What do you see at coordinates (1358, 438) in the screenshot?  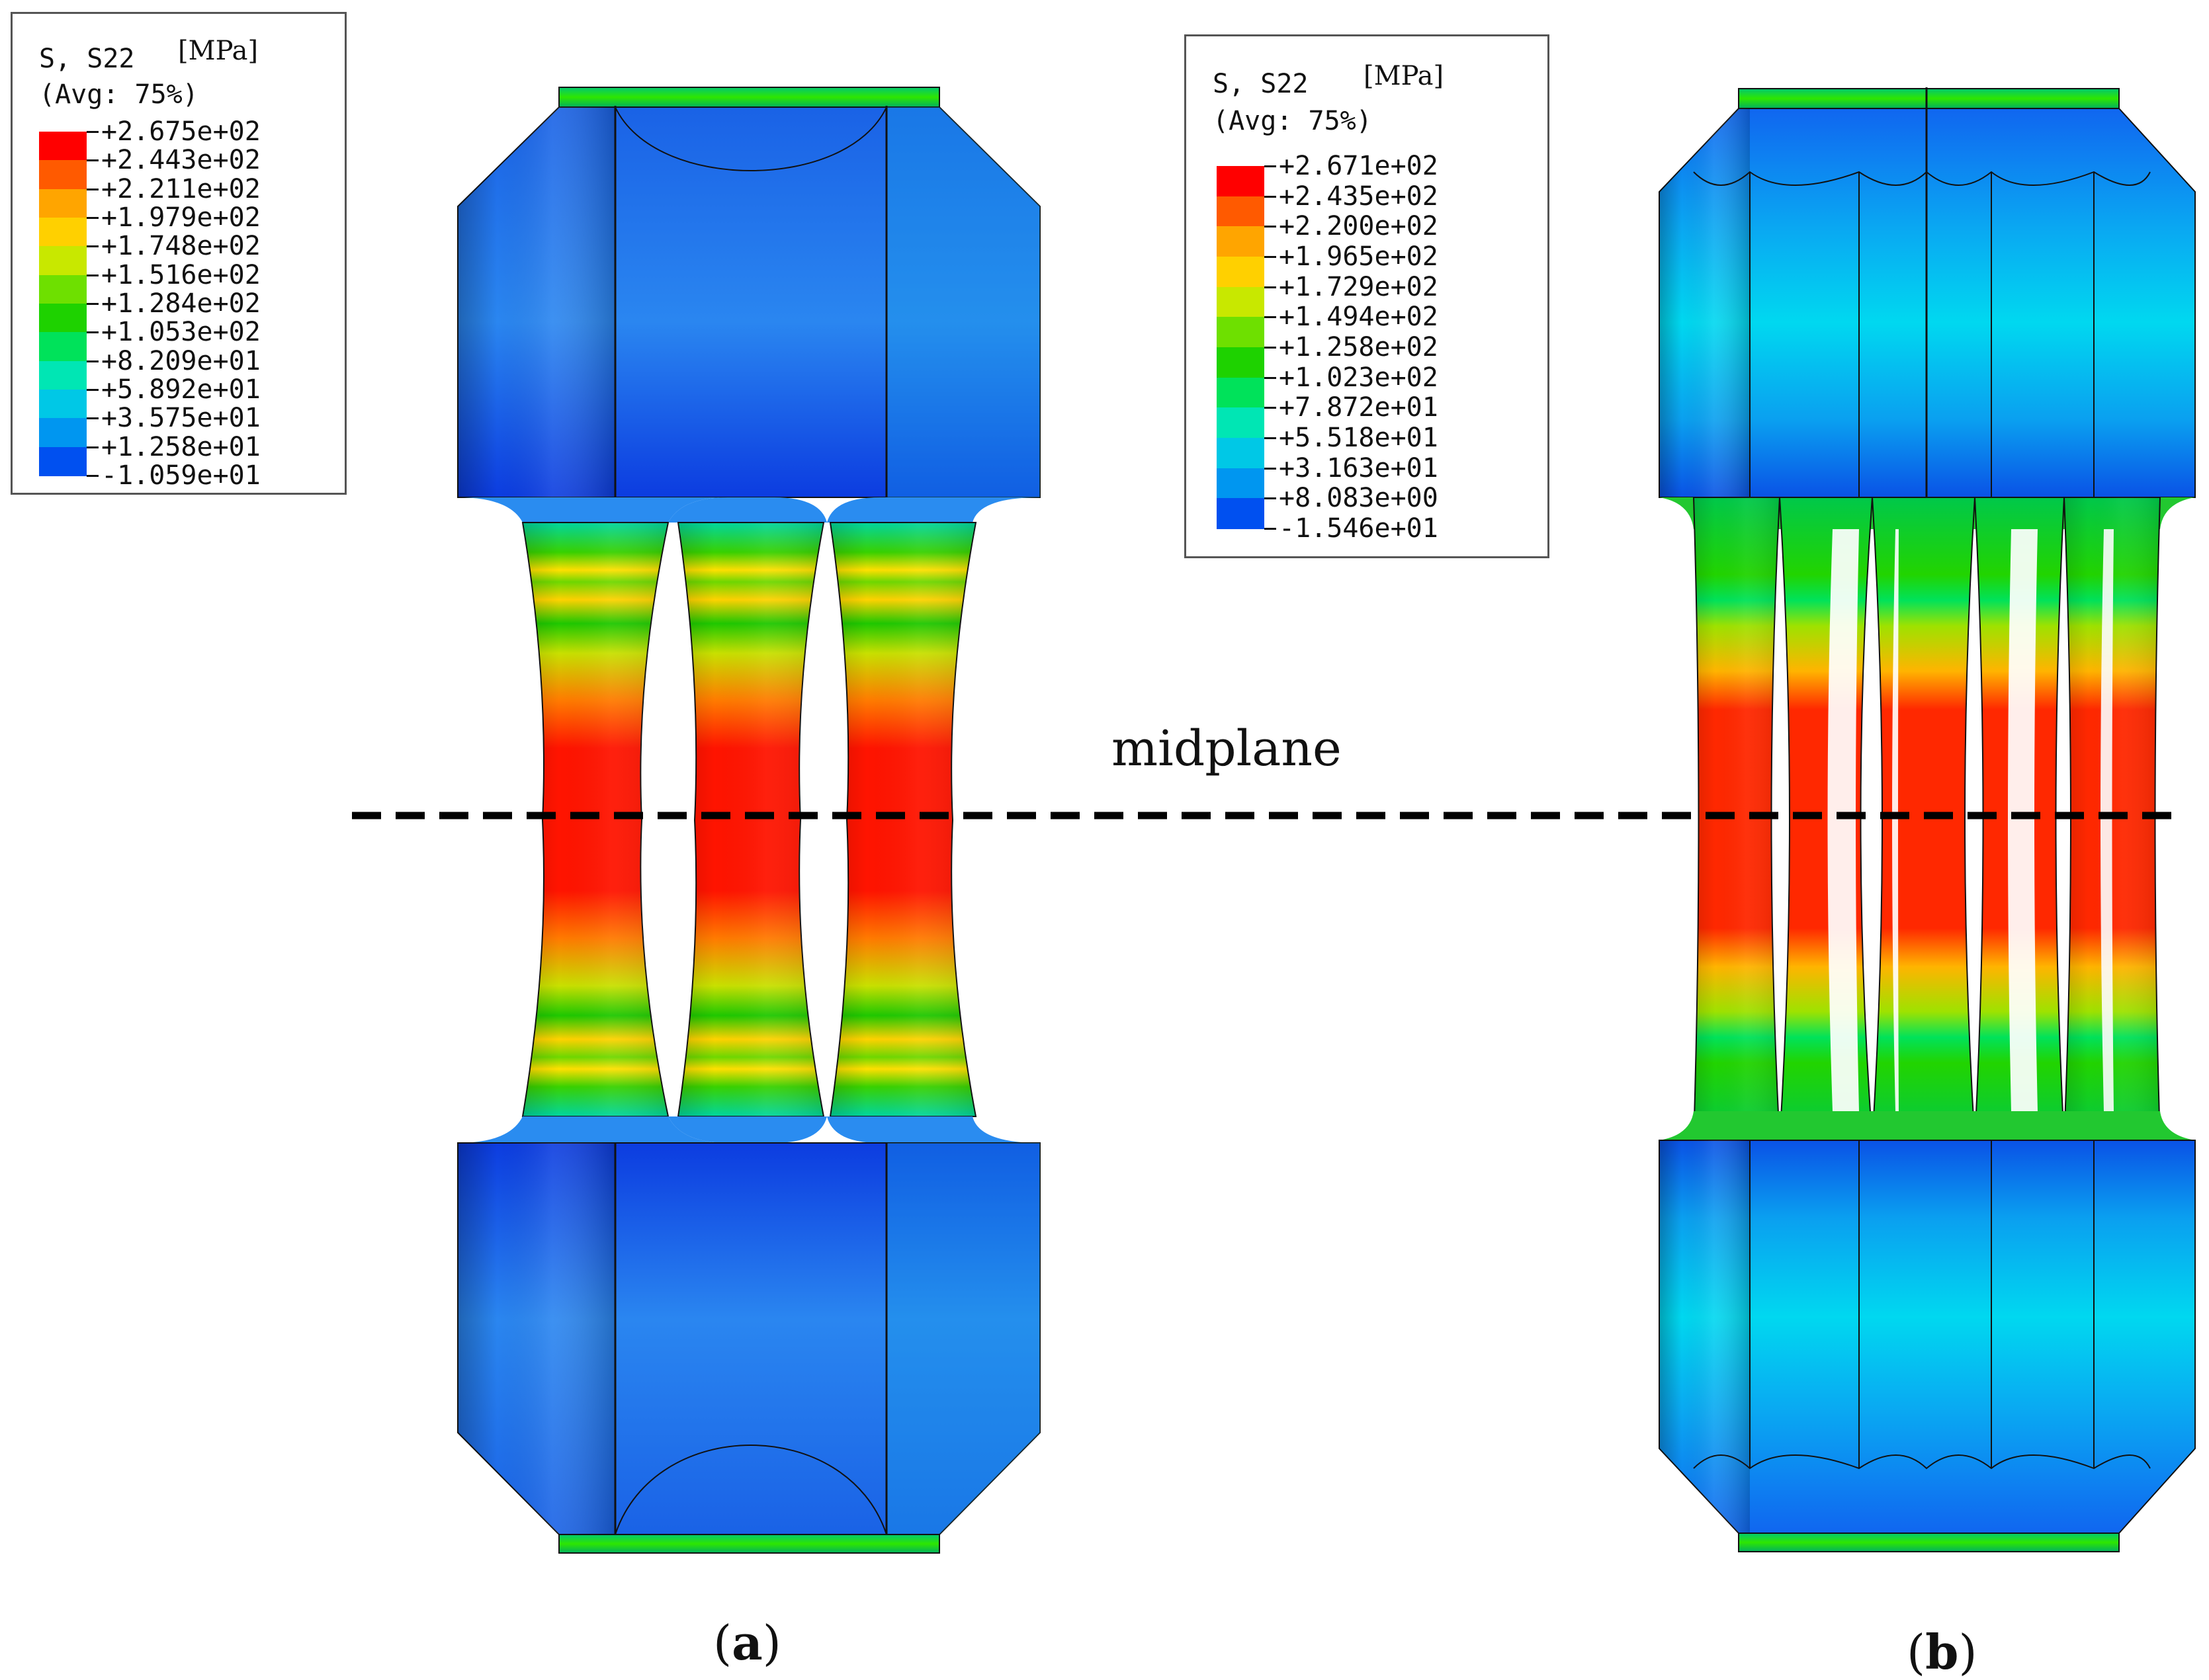 I see `legend-b-level-label: +5.518e+01` at bounding box center [1358, 438].